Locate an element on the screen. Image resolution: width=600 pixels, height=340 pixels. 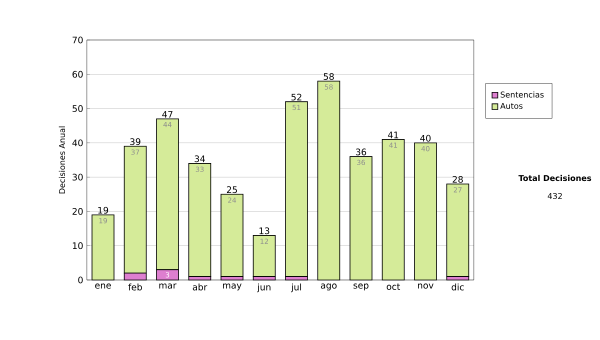
total-label: 52 is located at coordinates (296, 97).